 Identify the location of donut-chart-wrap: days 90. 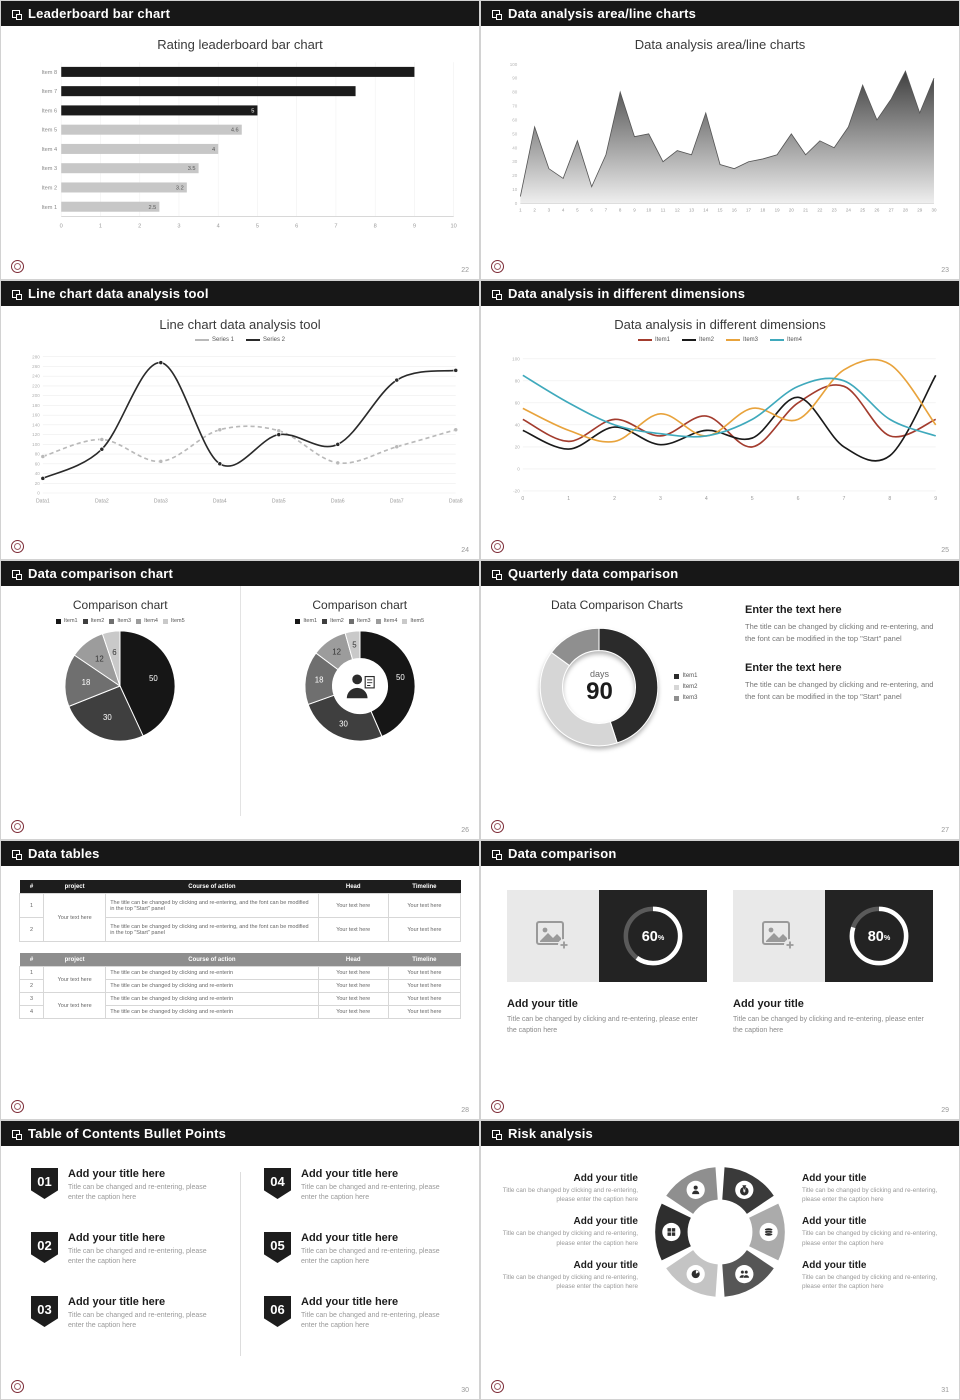
(599, 687).